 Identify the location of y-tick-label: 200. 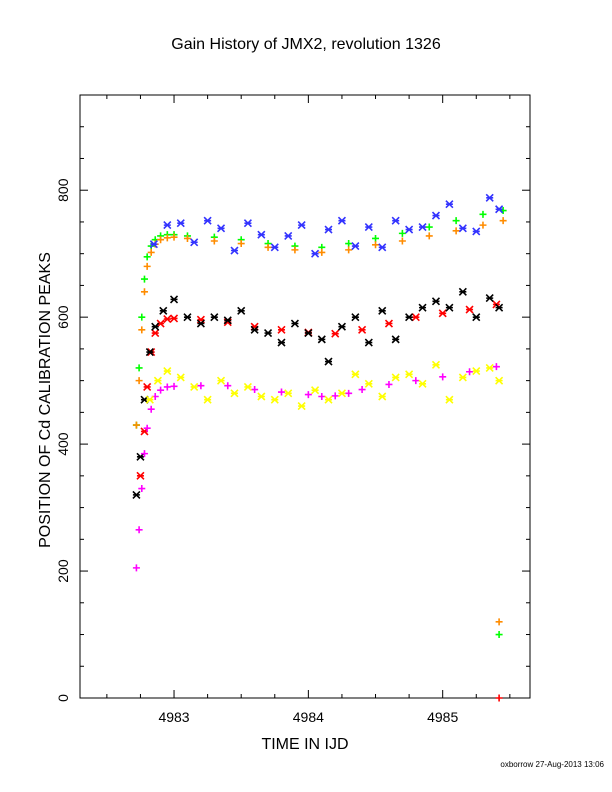
(63, 571).